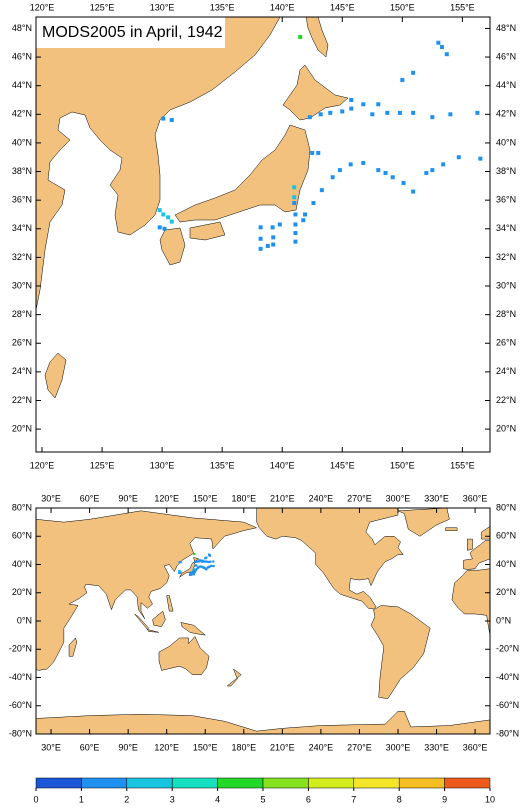 The image size is (529, 808). I want to click on x-tick-label: 130°E, so click(162, 7).